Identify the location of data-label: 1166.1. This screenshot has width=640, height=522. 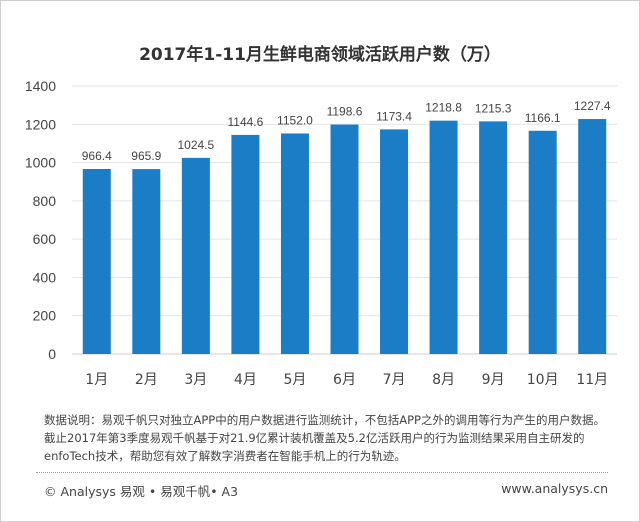
(543, 118).